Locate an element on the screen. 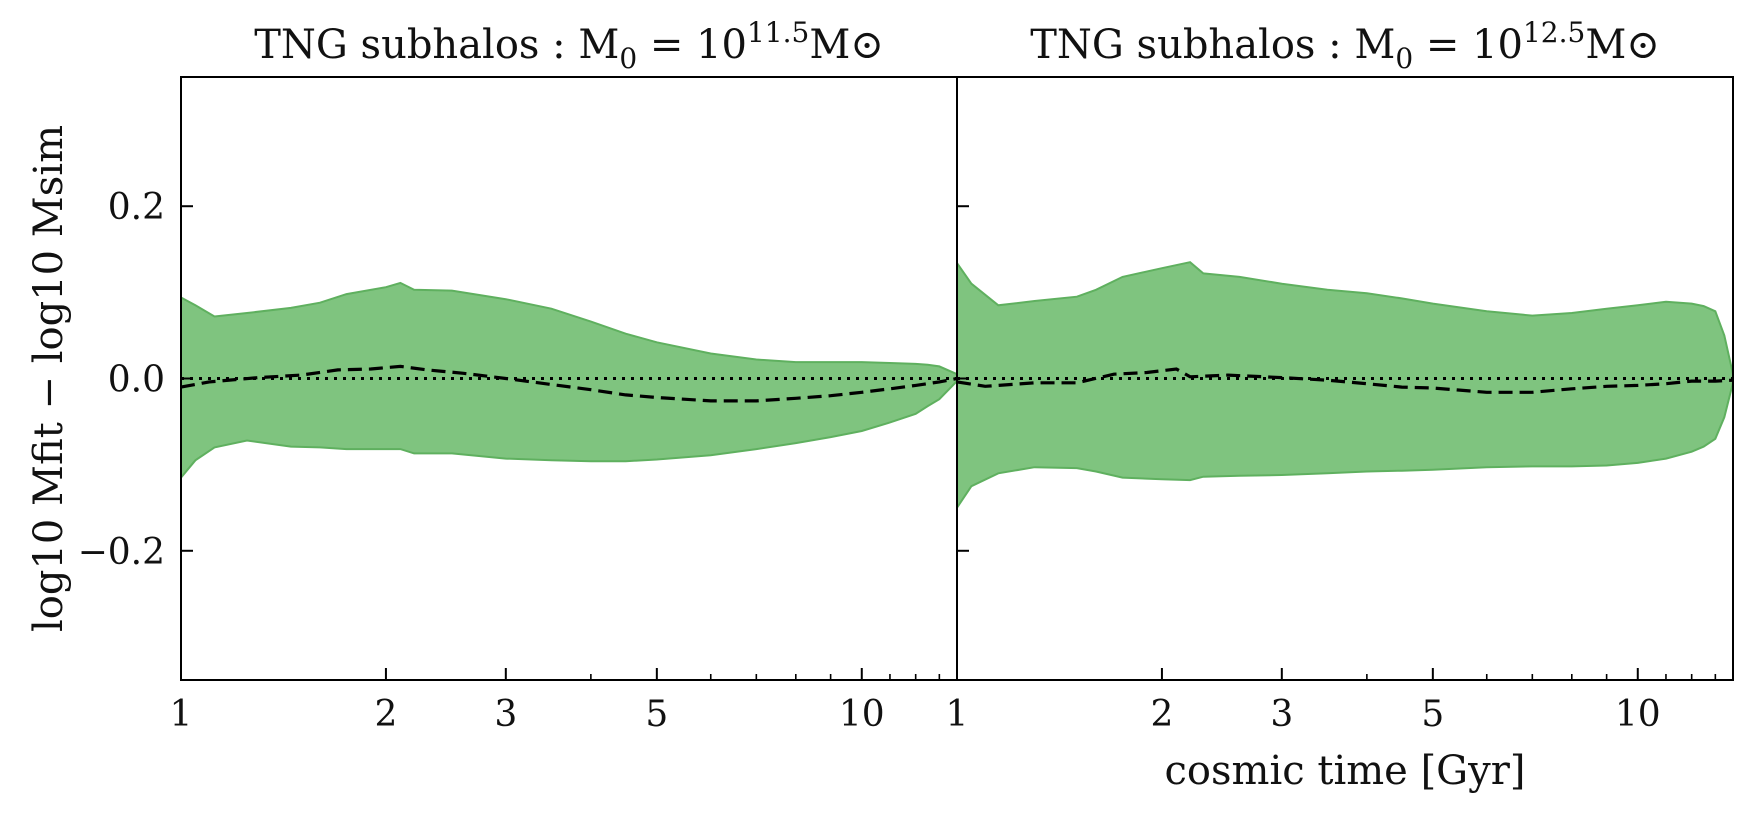 The image size is (1750, 815). title-segment: 12.5 is located at coordinates (1554, 32).